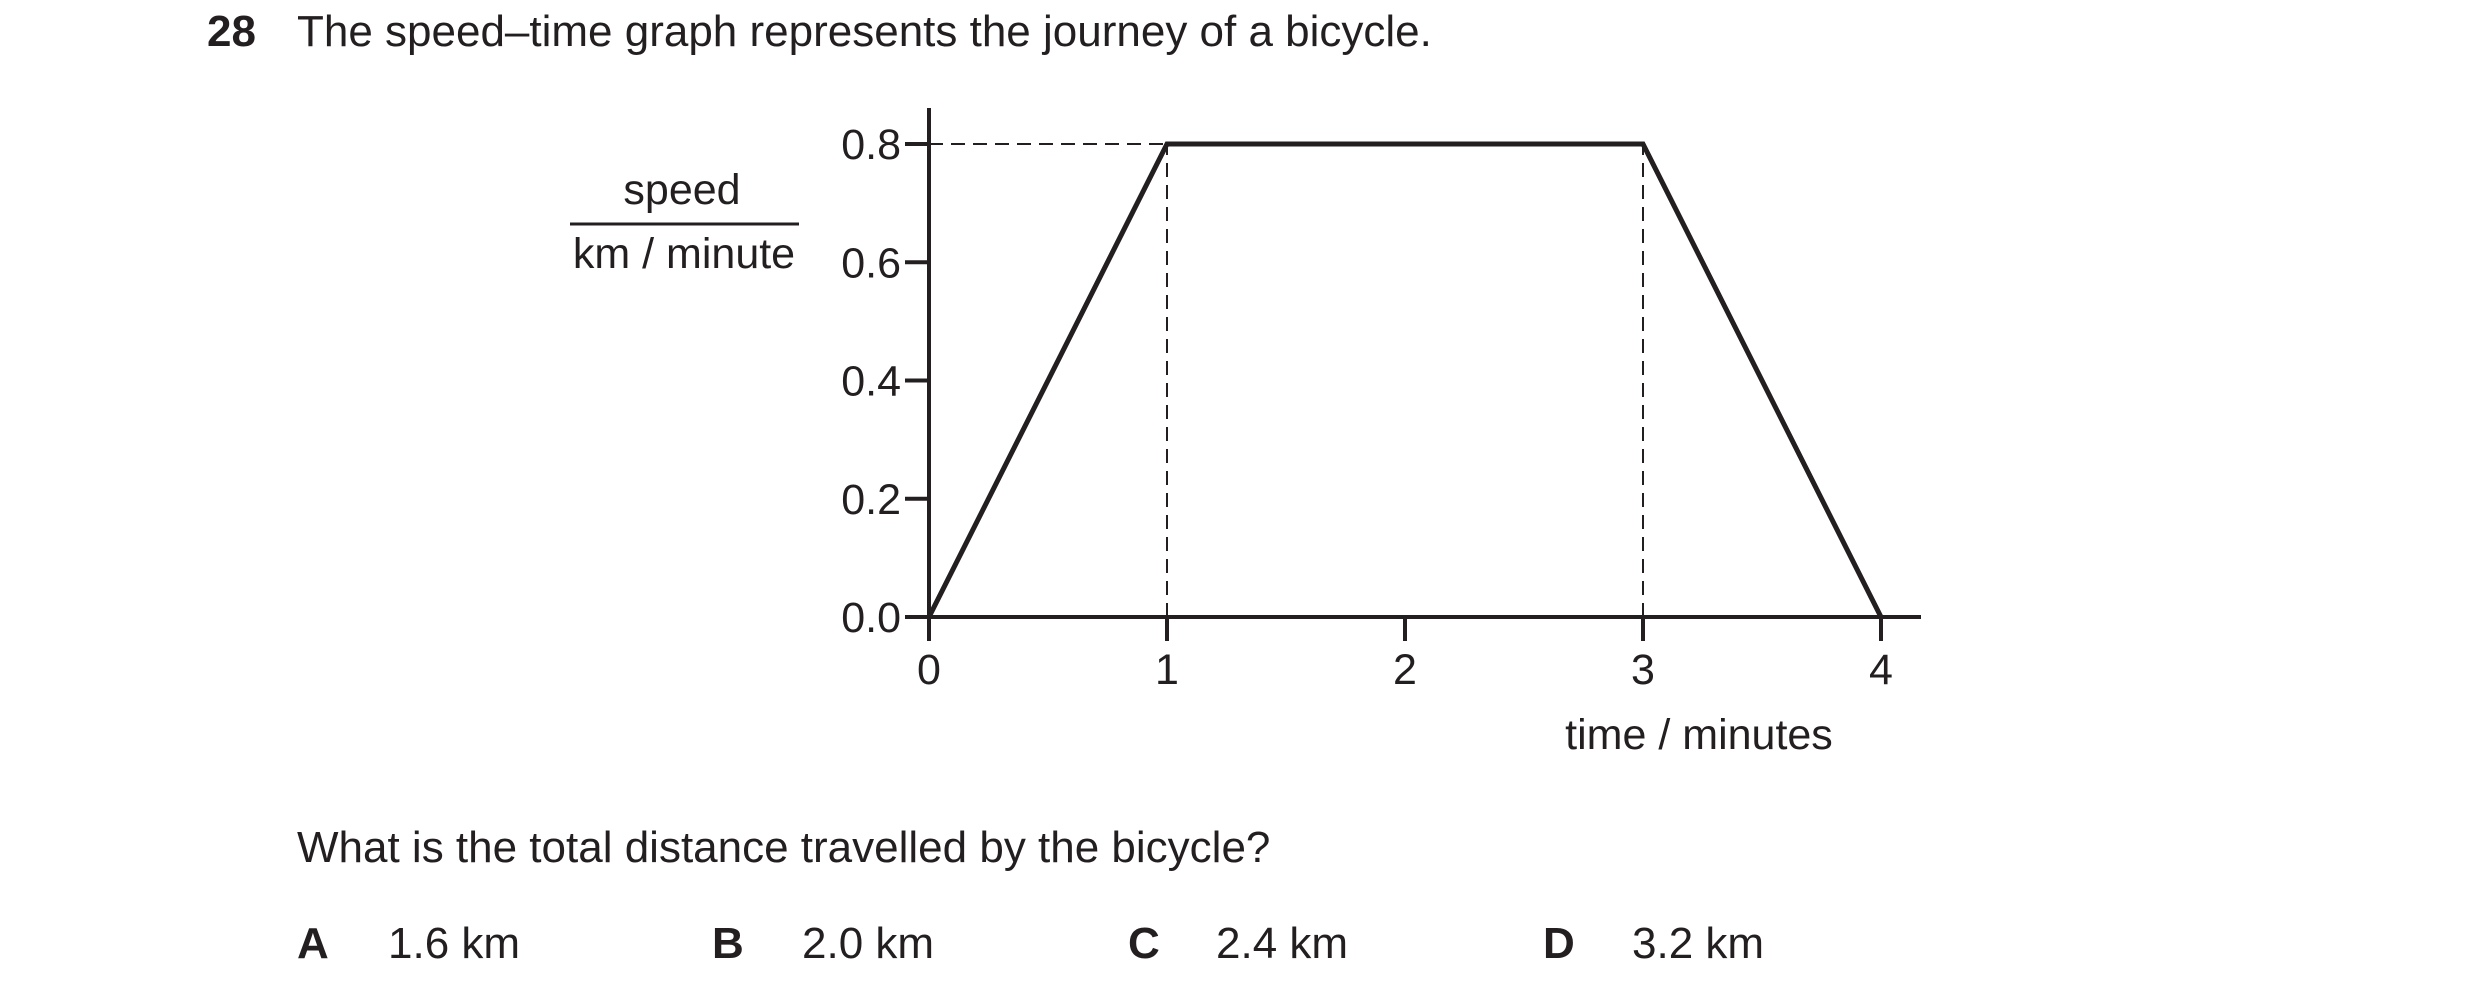 This screenshot has width=2480, height=997. I want to click on x-tick-label-2: 2, so click(1405, 670).